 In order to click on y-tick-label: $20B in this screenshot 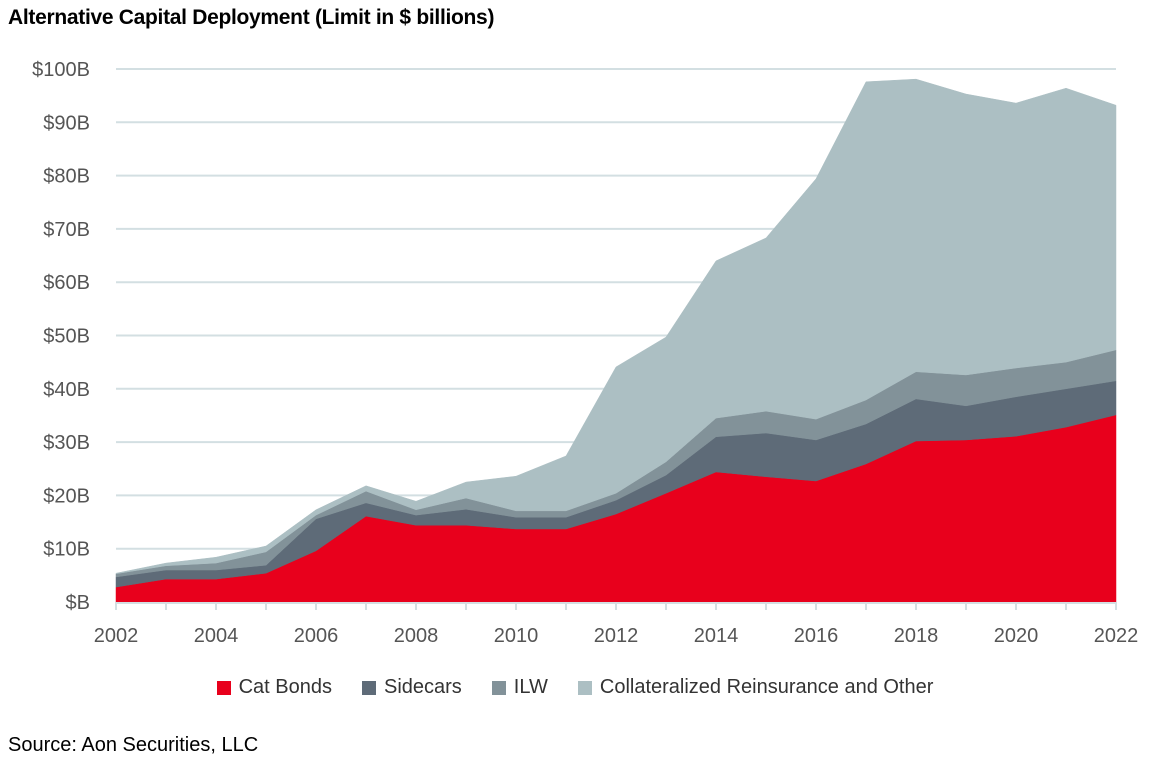, I will do `click(66, 496)`.